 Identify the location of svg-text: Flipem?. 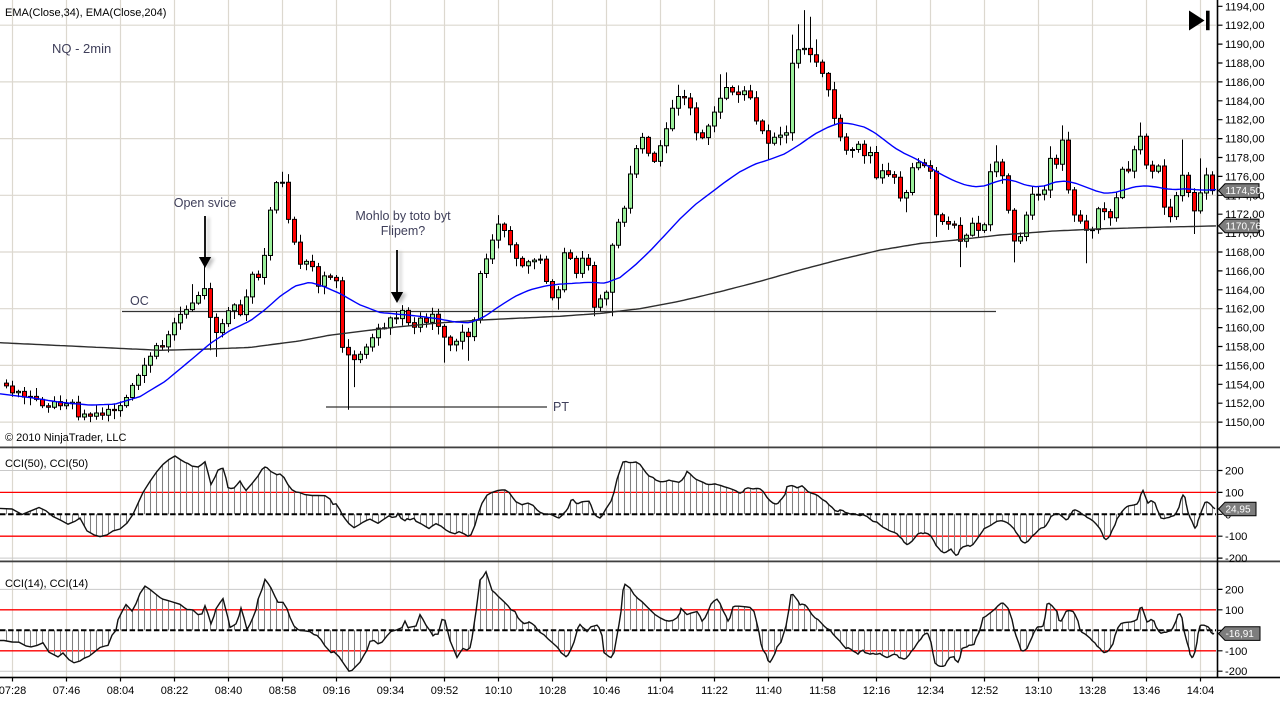
(403, 231).